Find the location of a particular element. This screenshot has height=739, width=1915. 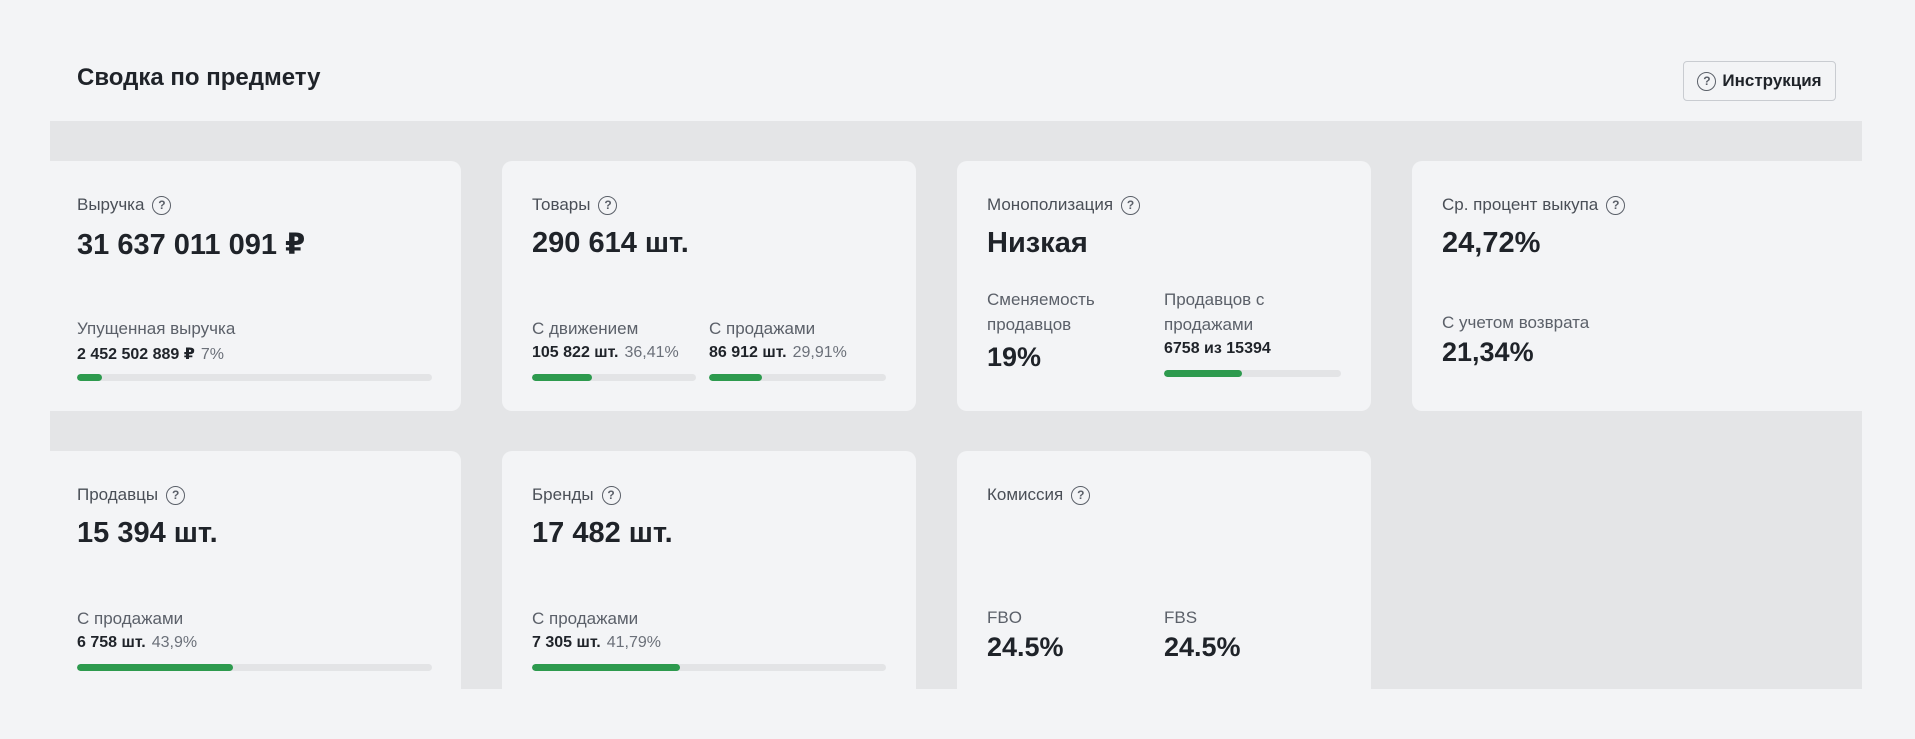

goods-label: Товары is located at coordinates (561, 204).